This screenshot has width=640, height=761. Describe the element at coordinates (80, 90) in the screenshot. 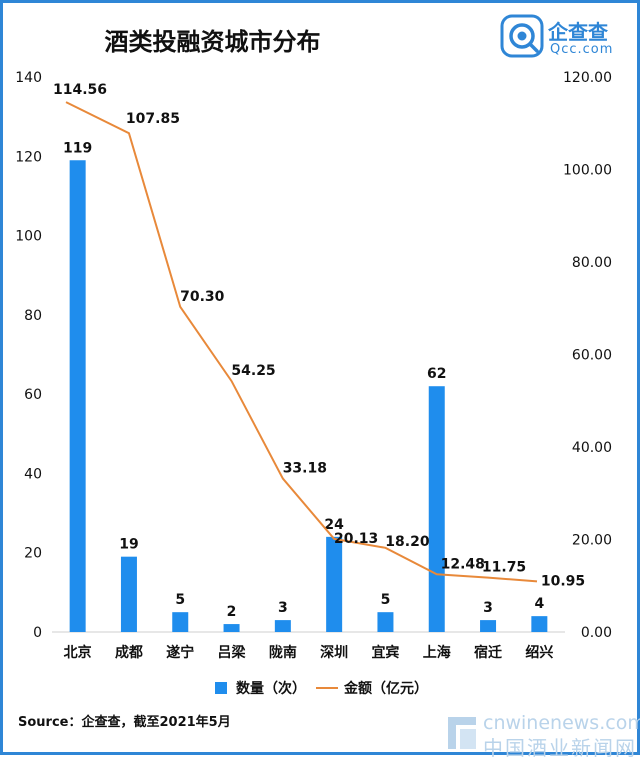

I see `line-value-label: 114.56` at that location.